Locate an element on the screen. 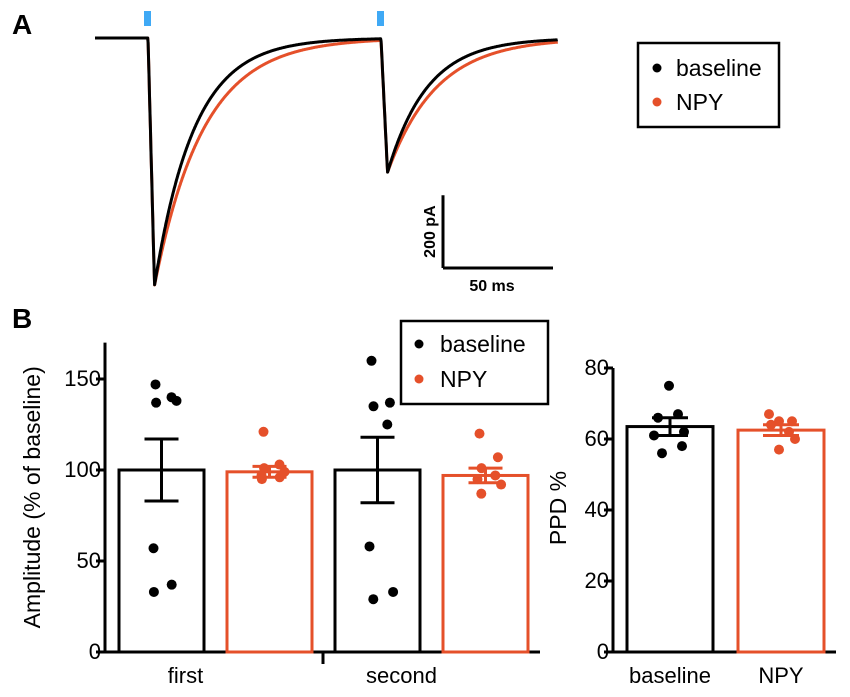  scale-bar-current-label: 200 pA is located at coordinates (430, 231).